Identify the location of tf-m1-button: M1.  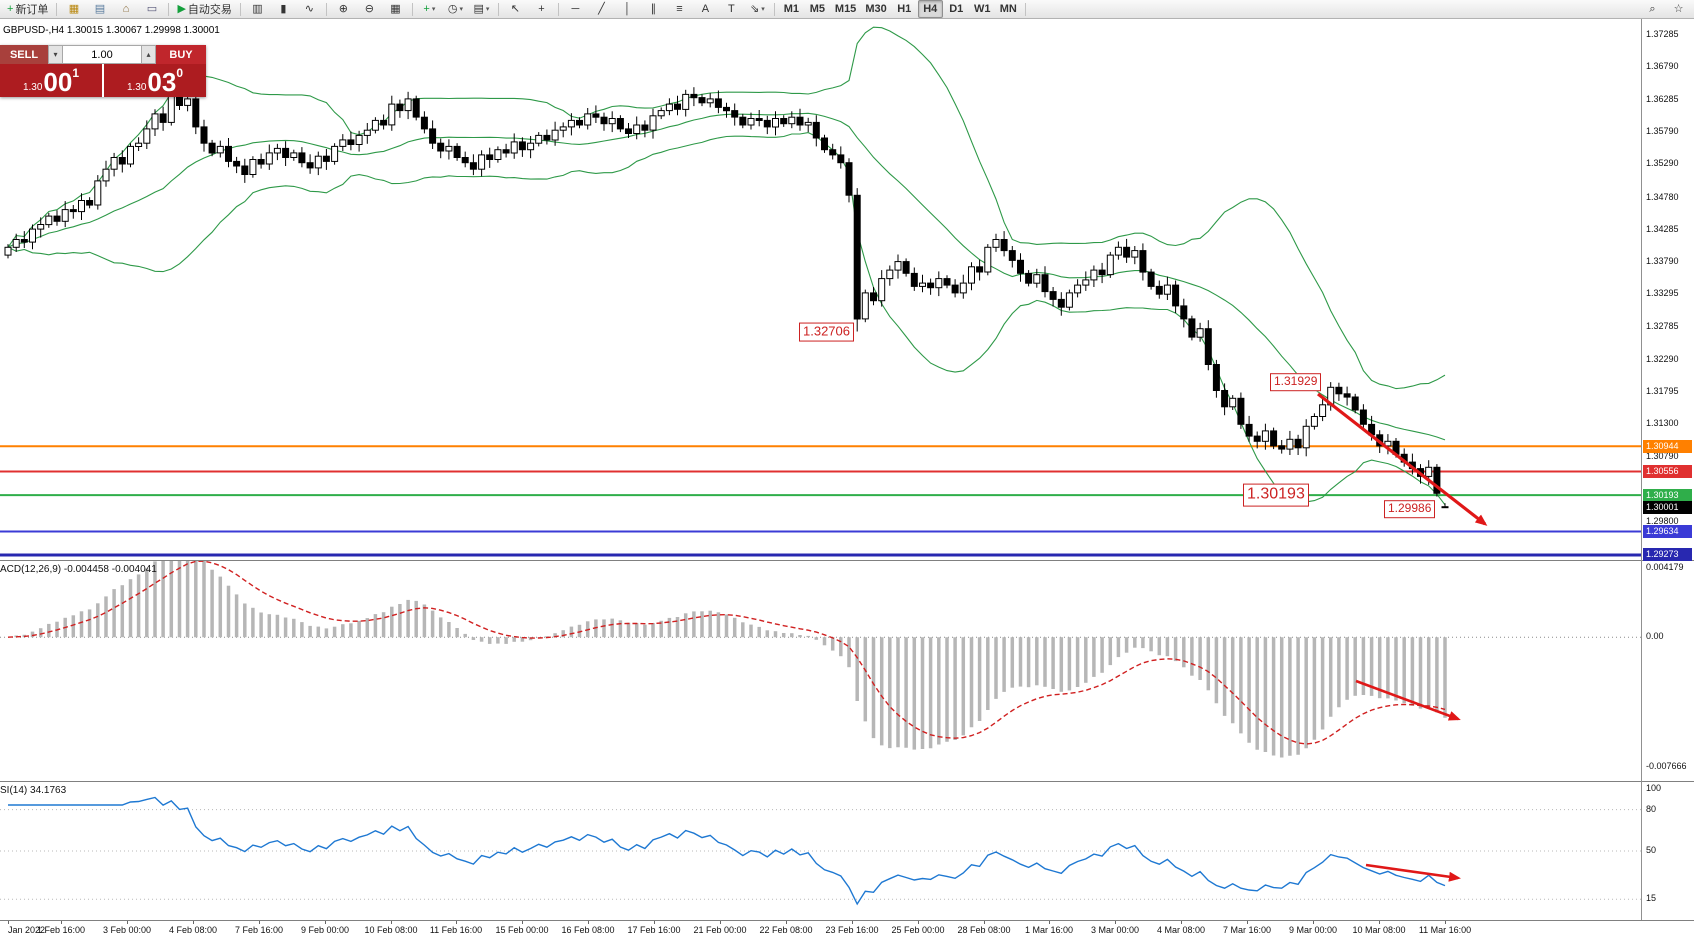
(791, 9).